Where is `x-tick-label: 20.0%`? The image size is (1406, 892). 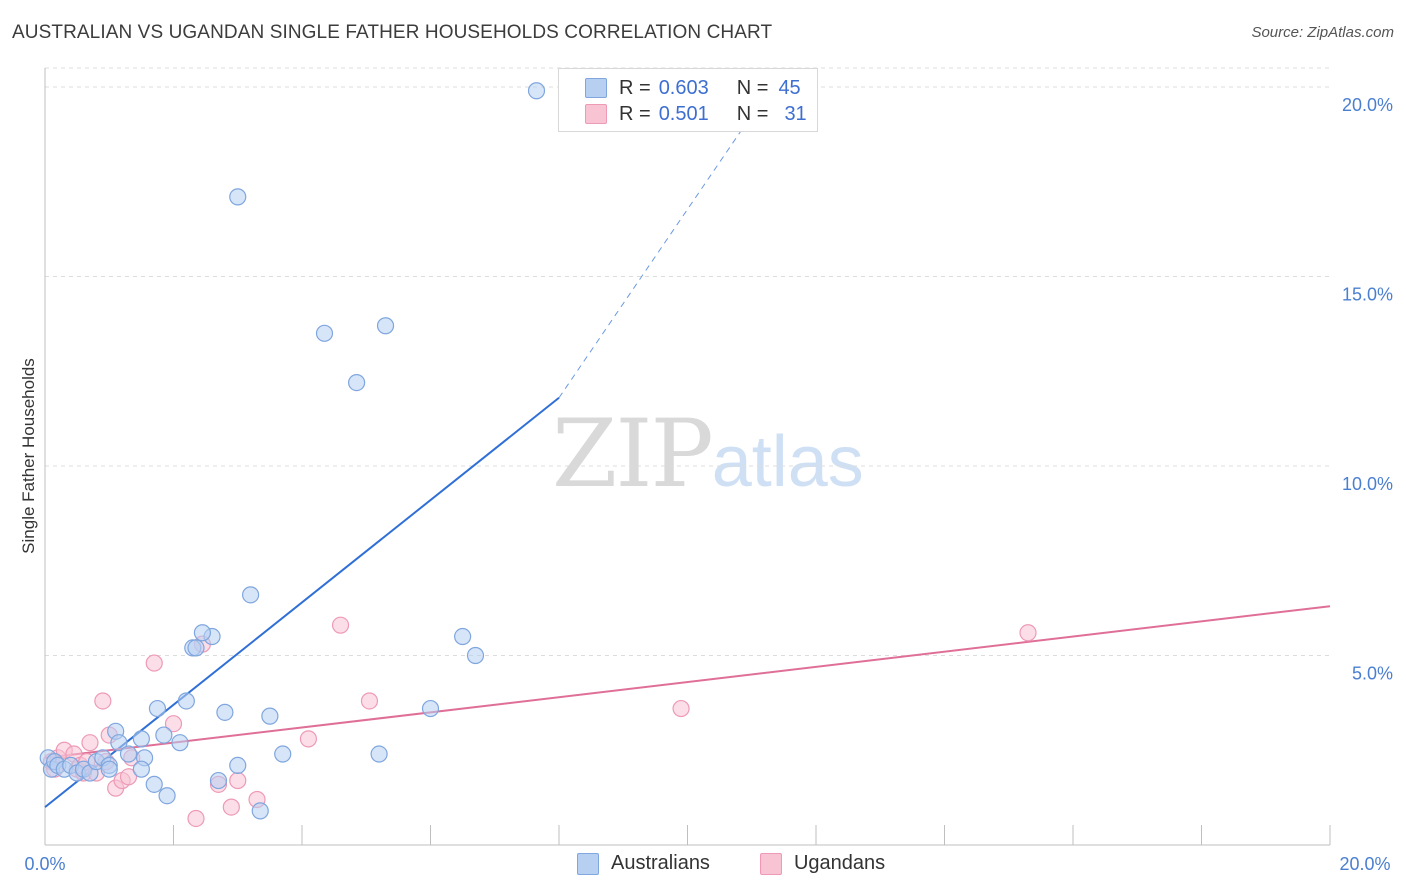
x-tick-label: 20.0% is located at coordinates (1364, 864).